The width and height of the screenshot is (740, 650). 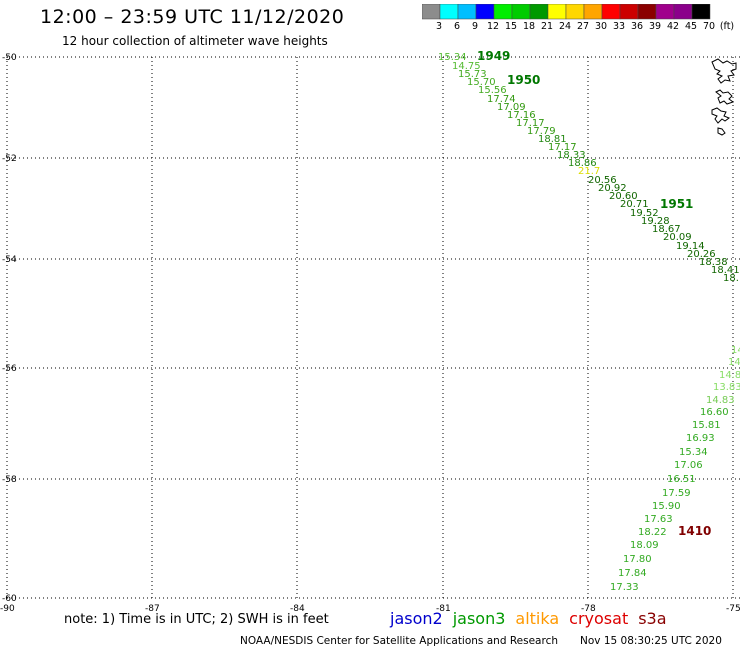 What do you see at coordinates (691, 26) in the screenshot?
I see `color-scale-label: 45` at bounding box center [691, 26].